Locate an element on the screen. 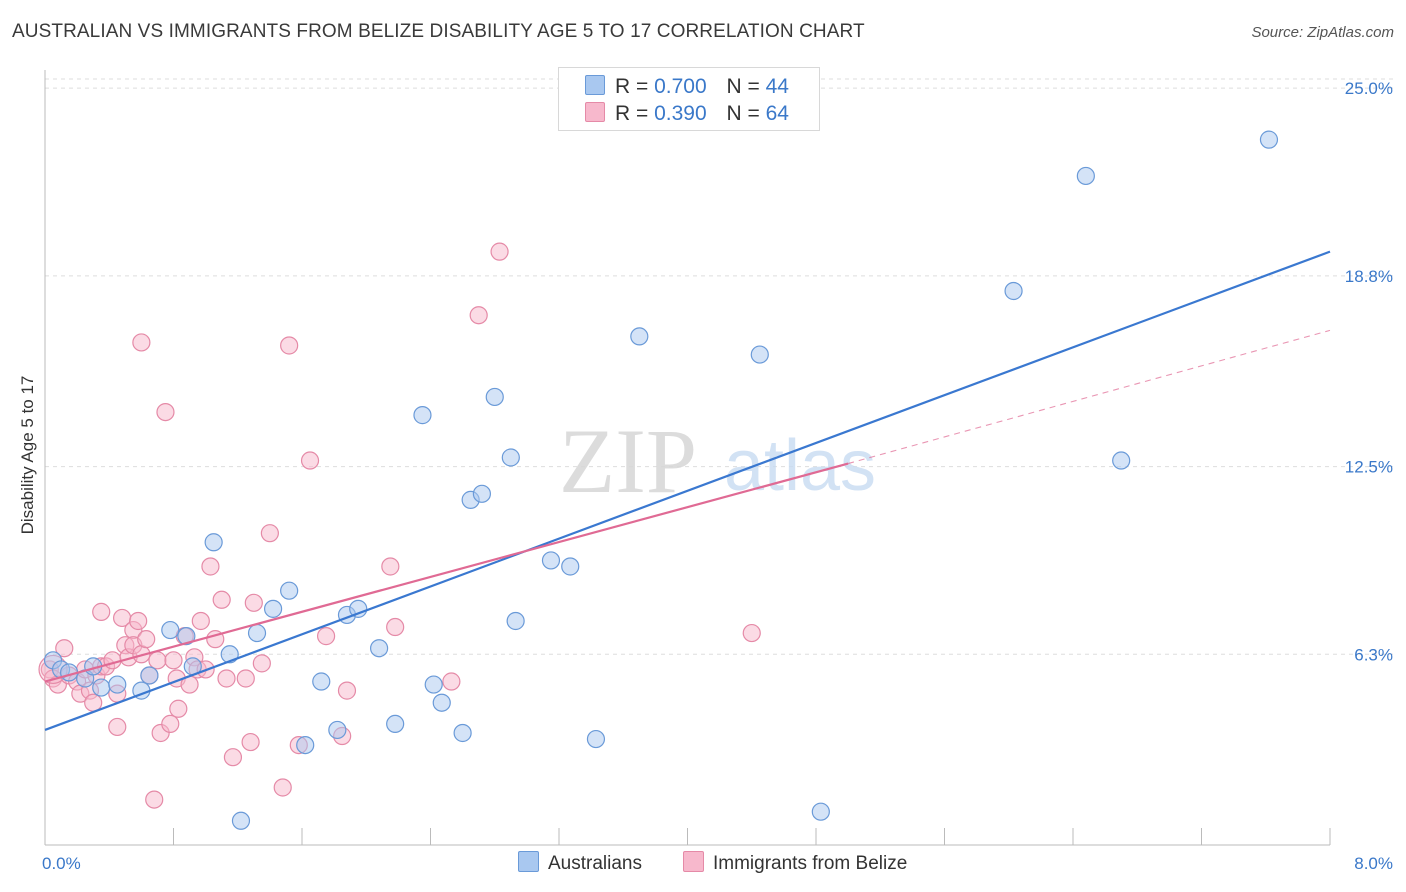 This screenshot has height=892, width=1406. trend-line-belize-extension is located at coordinates (1089, 397).